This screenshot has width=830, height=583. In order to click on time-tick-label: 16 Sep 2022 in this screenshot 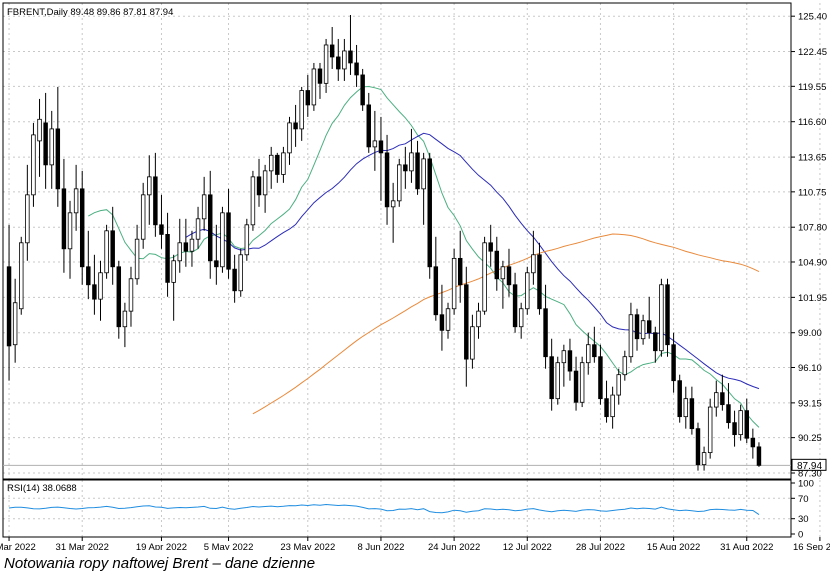, I will do `click(811, 546)`.